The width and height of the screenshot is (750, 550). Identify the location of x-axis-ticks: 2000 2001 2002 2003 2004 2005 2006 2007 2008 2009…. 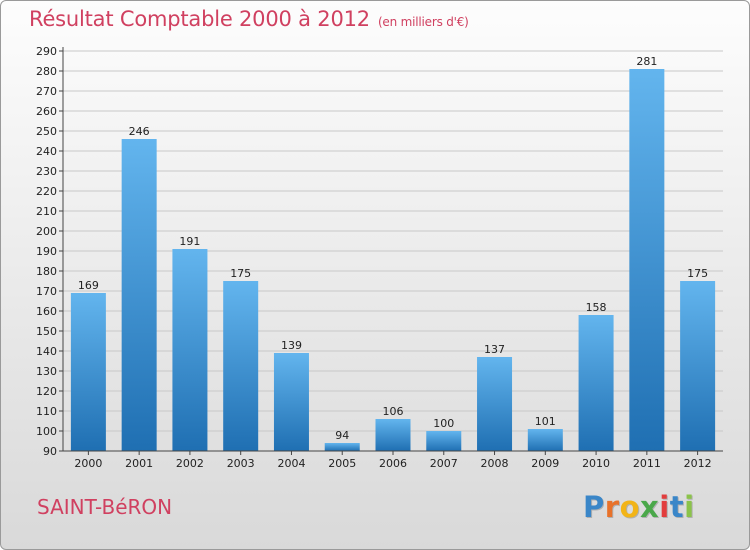
(393, 460).